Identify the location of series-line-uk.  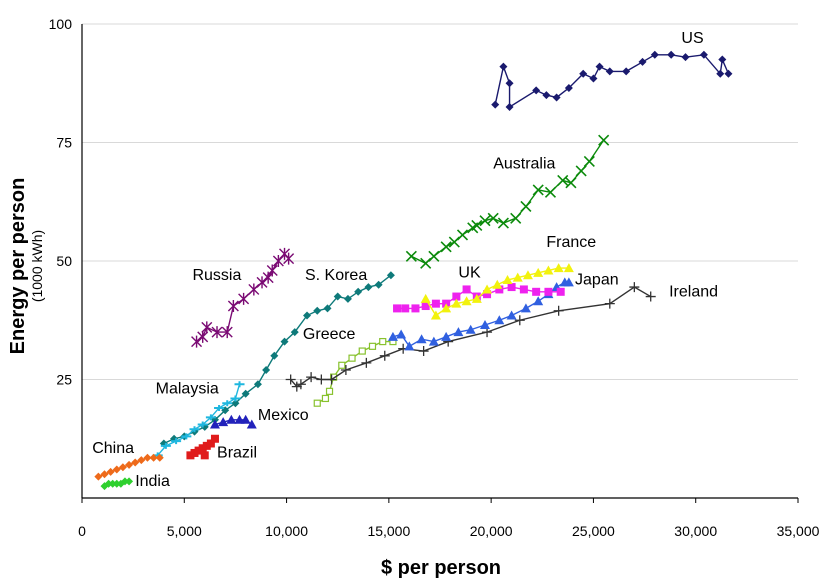
(479, 298).